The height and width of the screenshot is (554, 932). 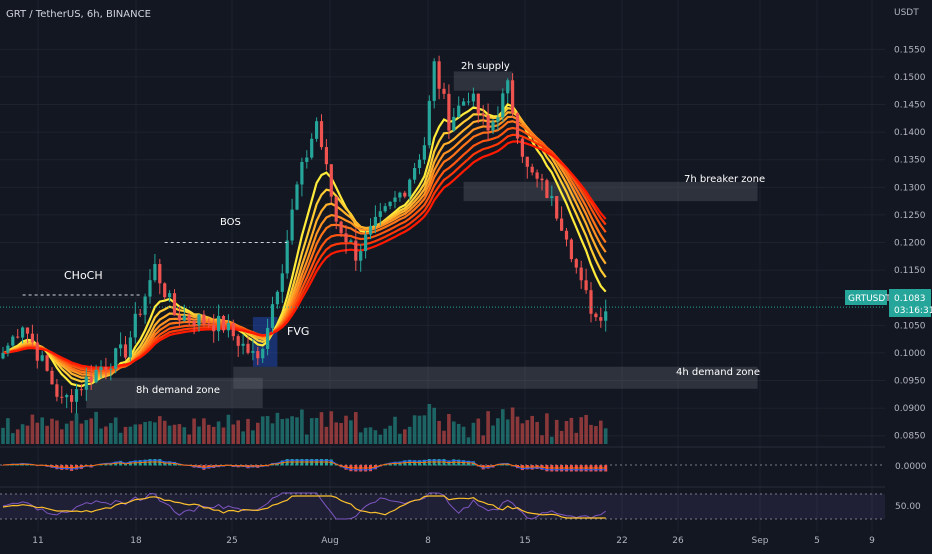 I want to click on time-tick-label: Aug, so click(x=330, y=541).